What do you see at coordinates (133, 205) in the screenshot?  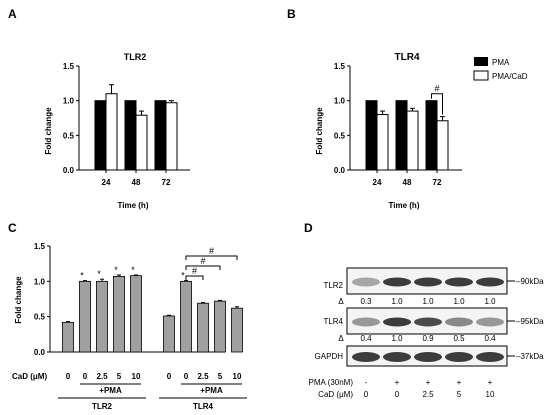 I see `chart-a-xlabel: Time (h)` at bounding box center [133, 205].